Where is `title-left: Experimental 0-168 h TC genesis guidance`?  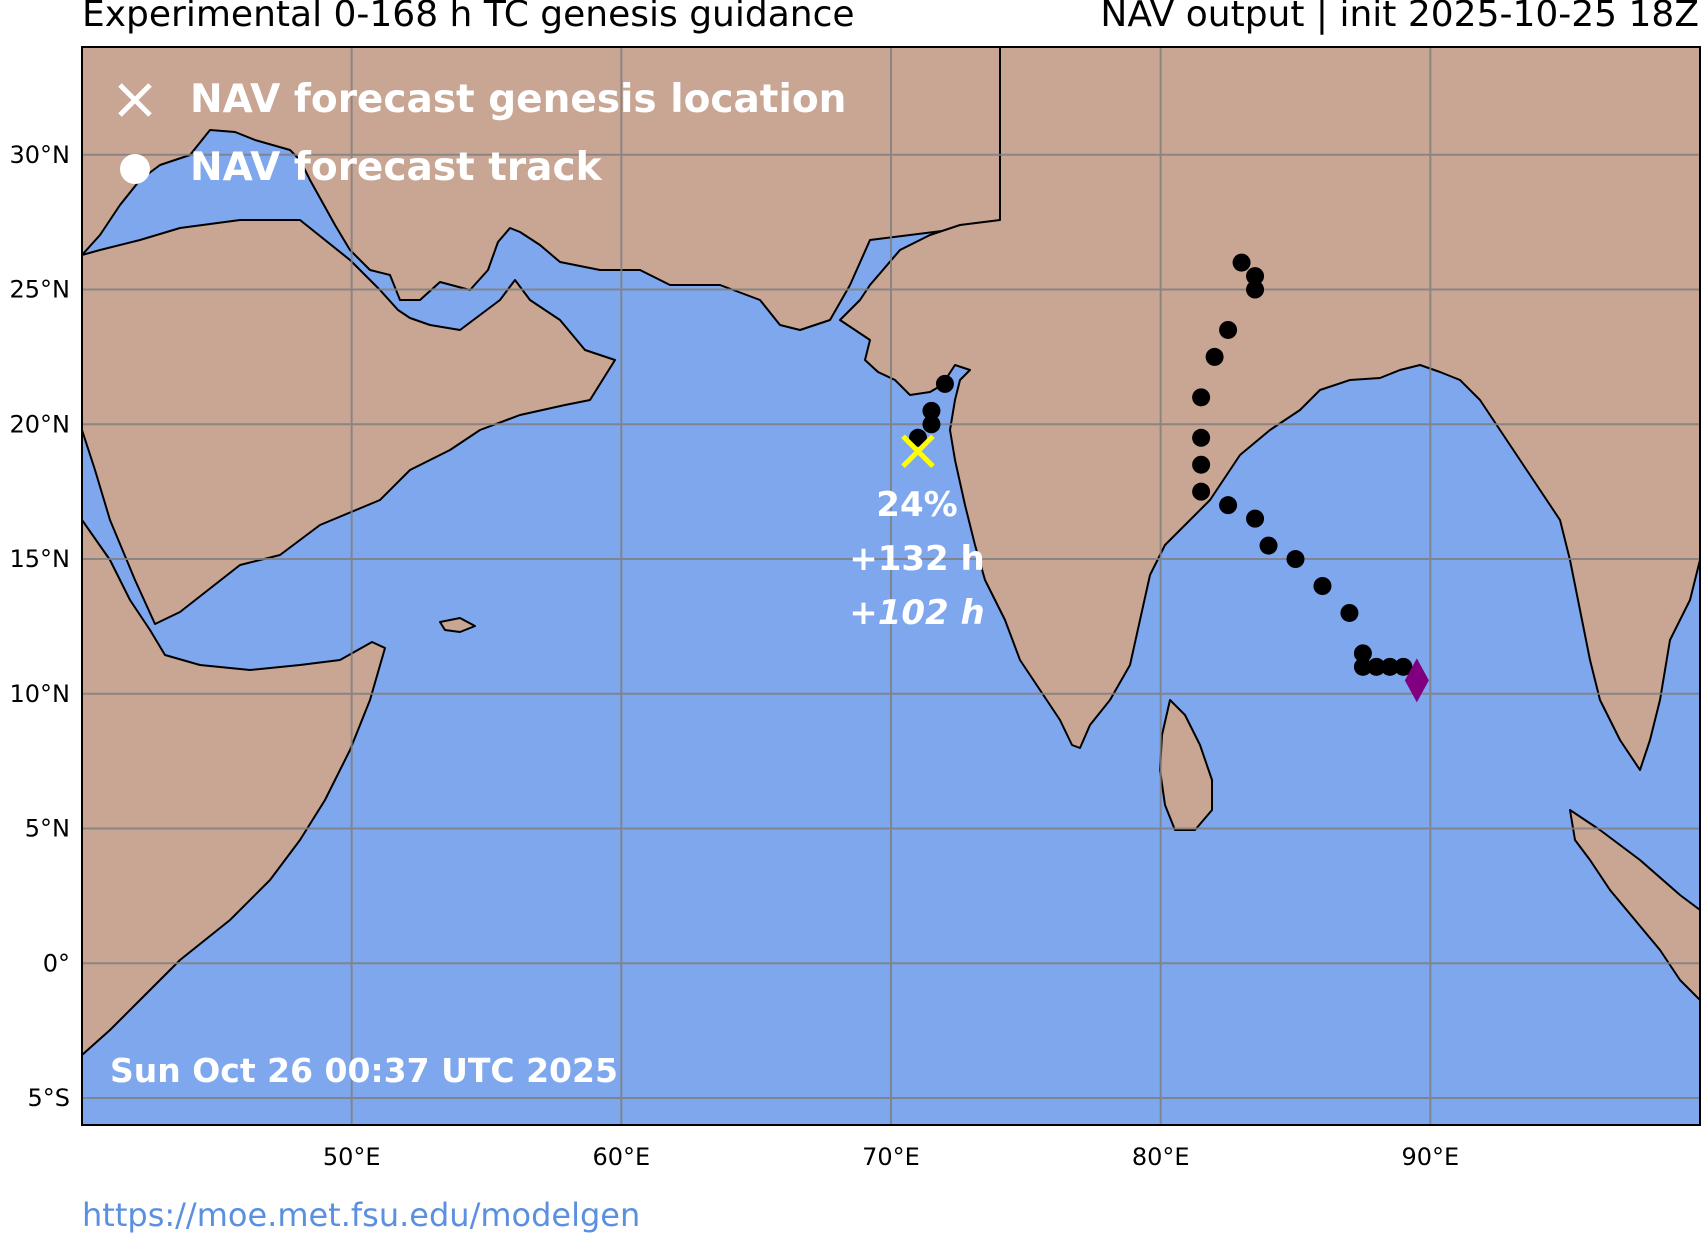 title-left: Experimental 0-168 h TC genesis guidance is located at coordinates (468, 17).